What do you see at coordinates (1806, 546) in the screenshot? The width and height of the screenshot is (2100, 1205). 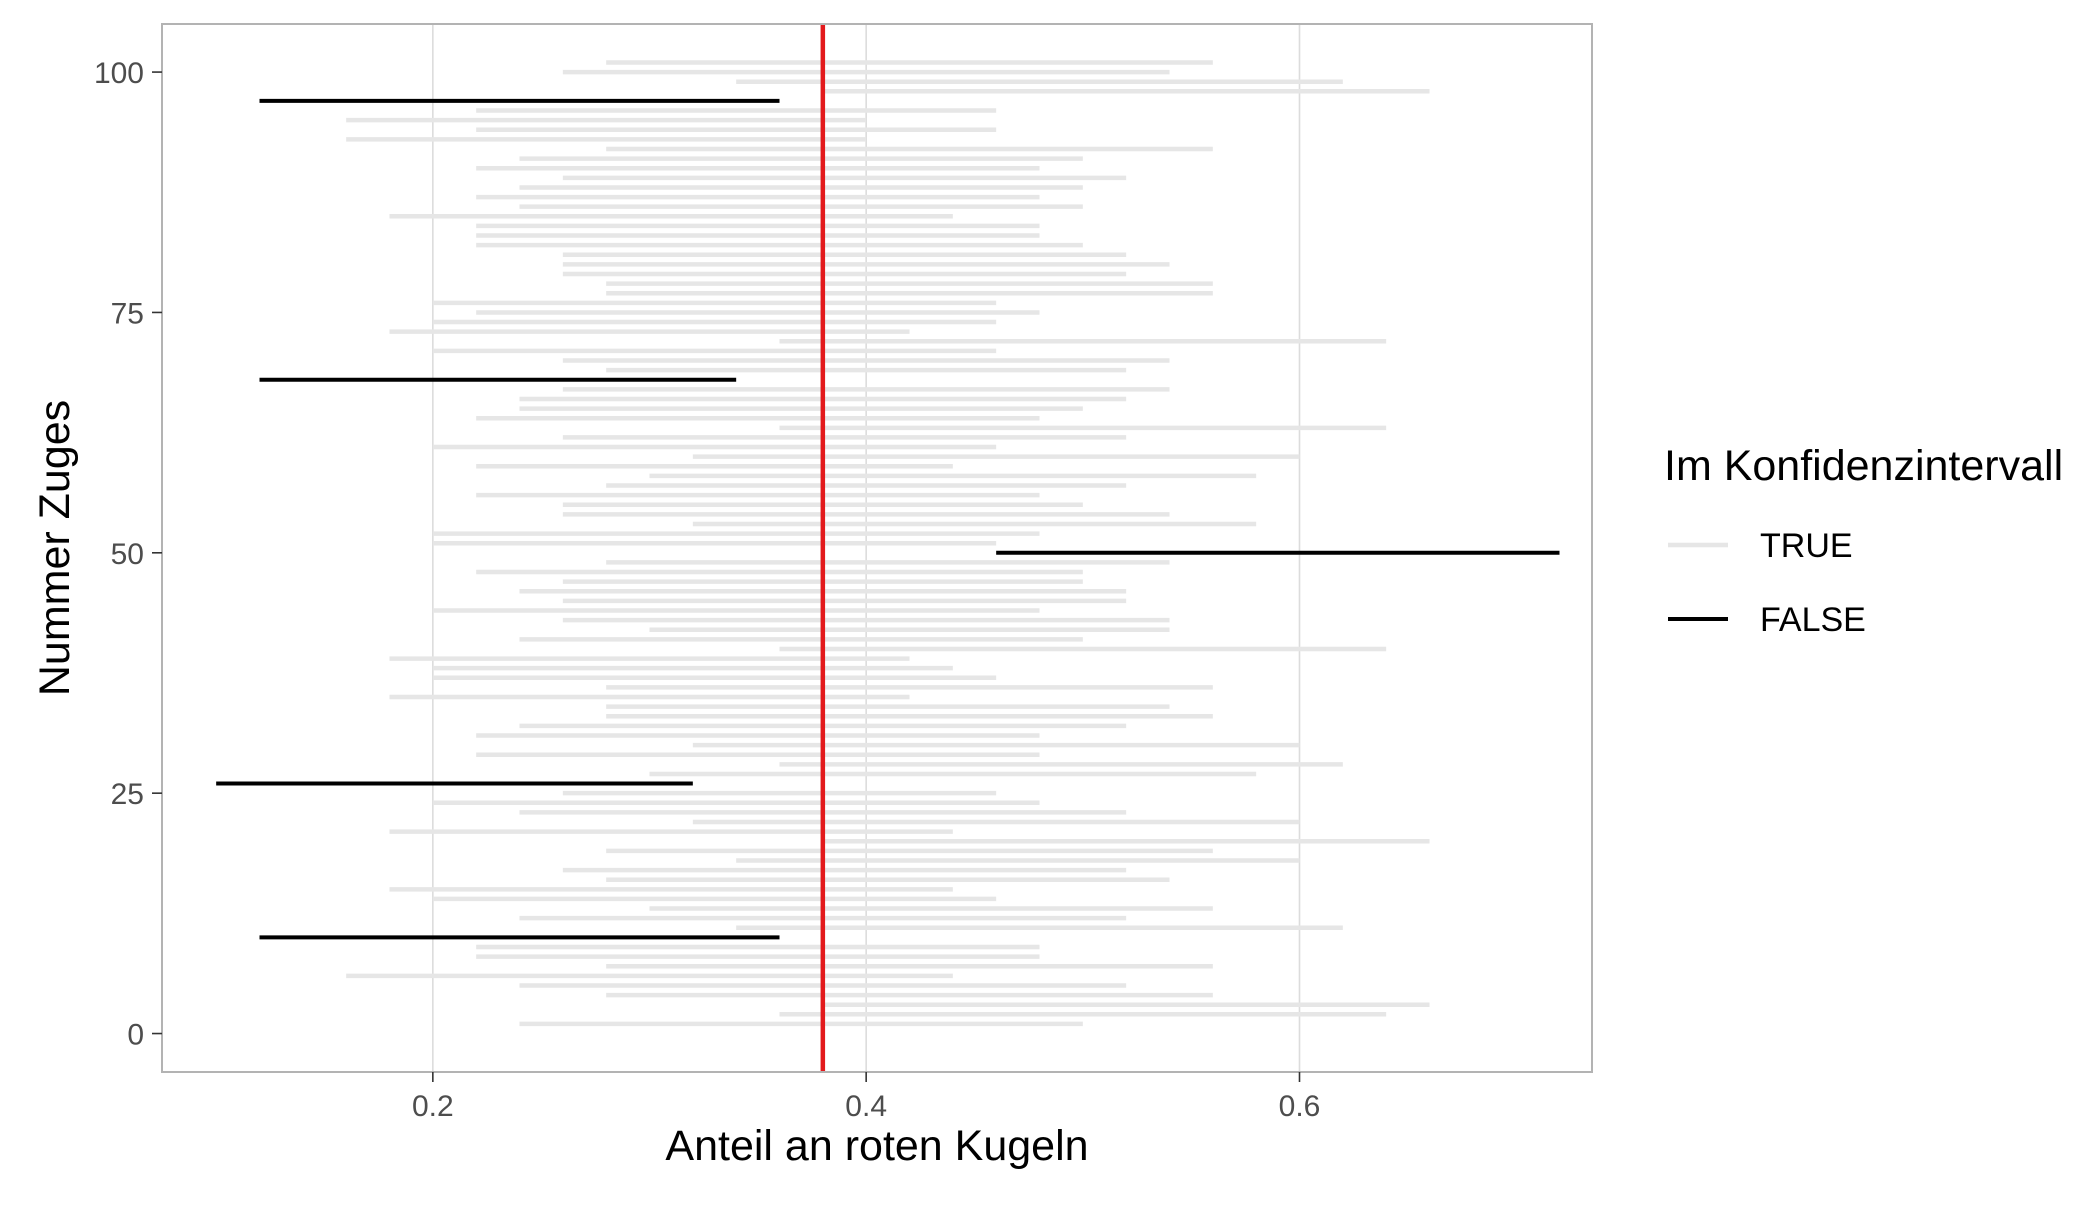 I see `legend-label-true: TRUE` at bounding box center [1806, 546].